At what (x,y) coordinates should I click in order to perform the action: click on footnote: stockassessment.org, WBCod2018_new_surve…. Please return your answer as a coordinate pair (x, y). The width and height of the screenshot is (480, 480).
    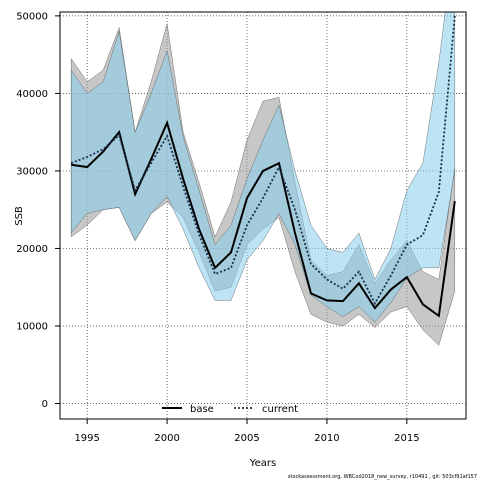
    Looking at the image, I should click on (382, 477).